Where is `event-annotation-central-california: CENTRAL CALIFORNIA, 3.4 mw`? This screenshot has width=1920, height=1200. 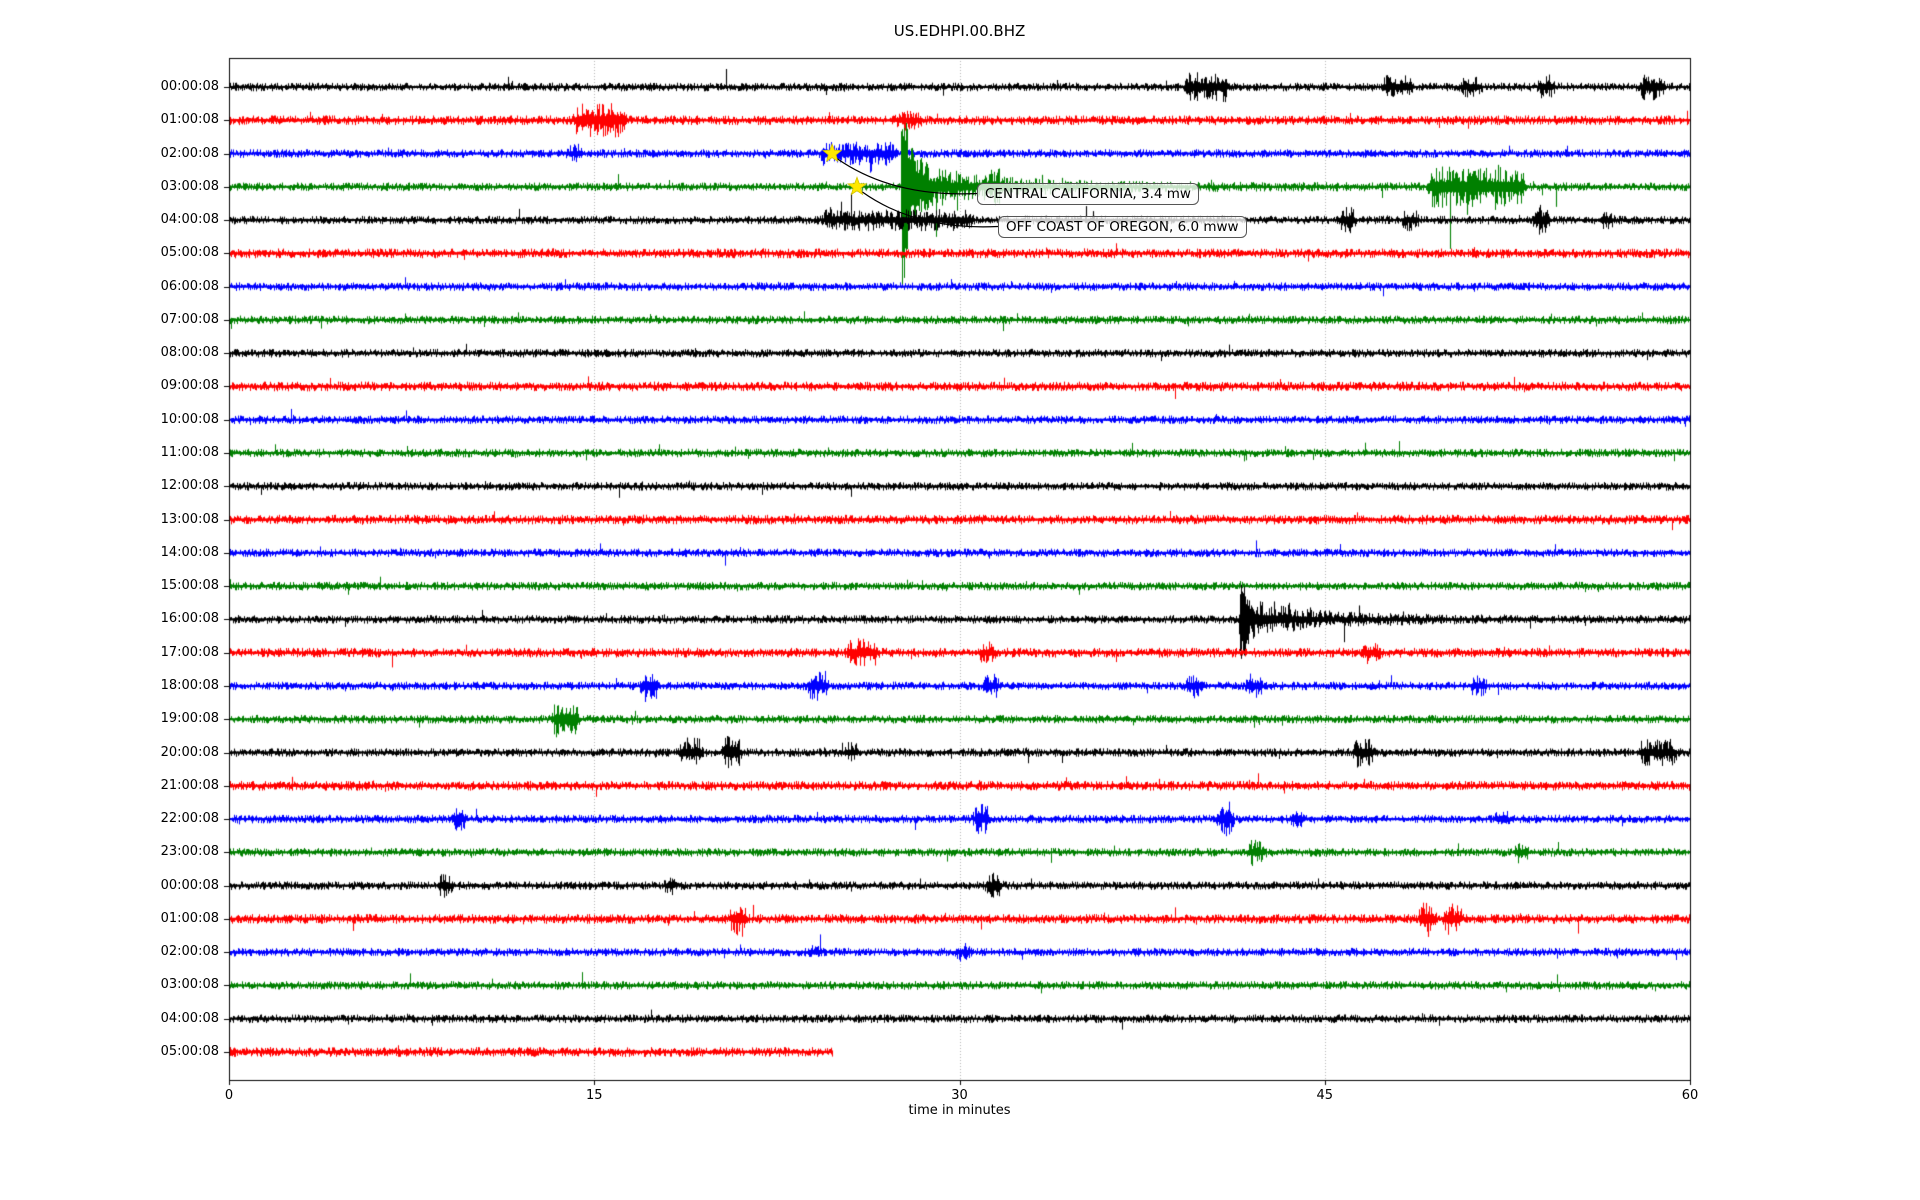
event-annotation-central-california: CENTRAL CALIFORNIA, 3.4 mw is located at coordinates (1088, 194).